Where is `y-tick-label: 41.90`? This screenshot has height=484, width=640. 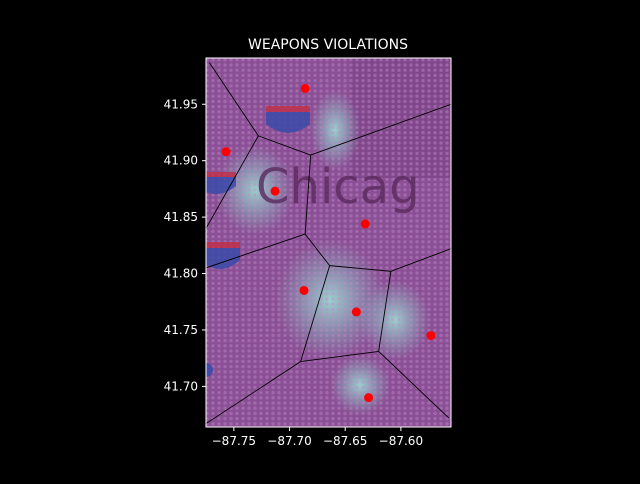 y-tick-label: 41.90 is located at coordinates (181, 161).